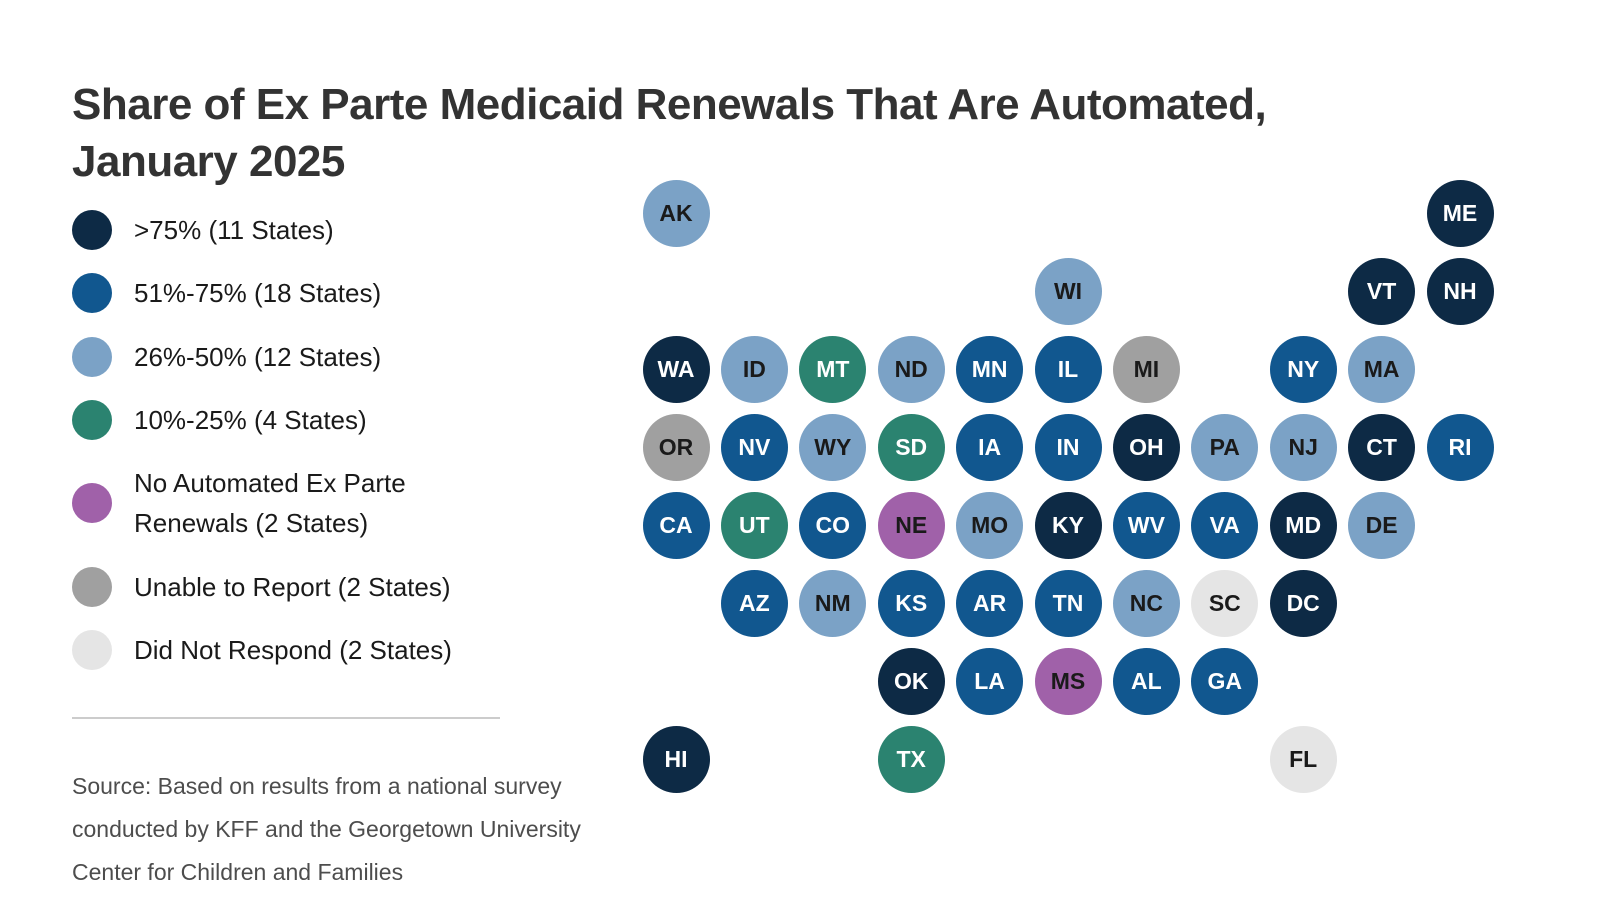  What do you see at coordinates (1225, 447) in the screenshot?
I see `state-tile-pa: PA` at bounding box center [1225, 447].